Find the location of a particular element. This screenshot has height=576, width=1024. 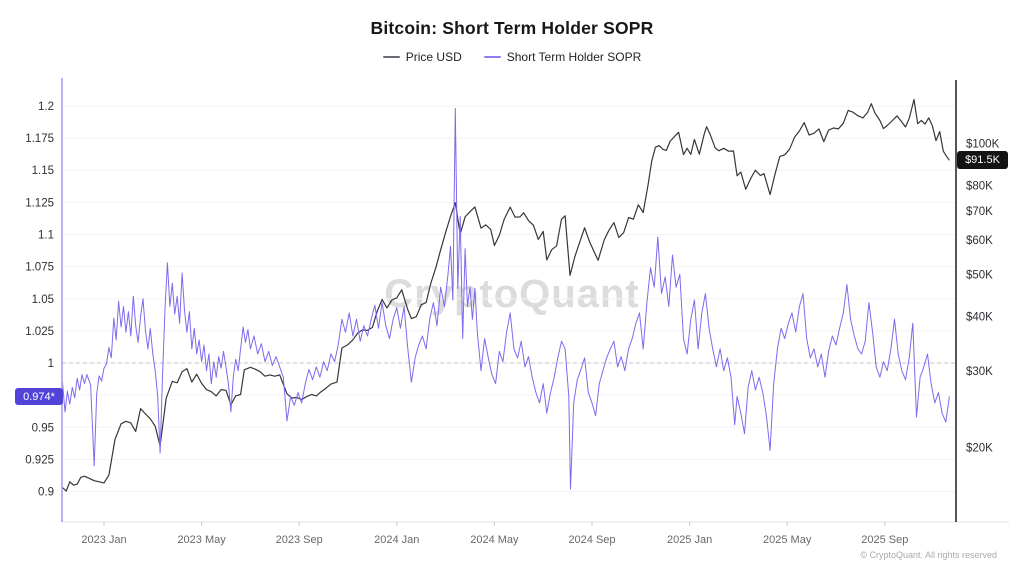

left-axis-tick-label: 0.9 is located at coordinates (46, 493).